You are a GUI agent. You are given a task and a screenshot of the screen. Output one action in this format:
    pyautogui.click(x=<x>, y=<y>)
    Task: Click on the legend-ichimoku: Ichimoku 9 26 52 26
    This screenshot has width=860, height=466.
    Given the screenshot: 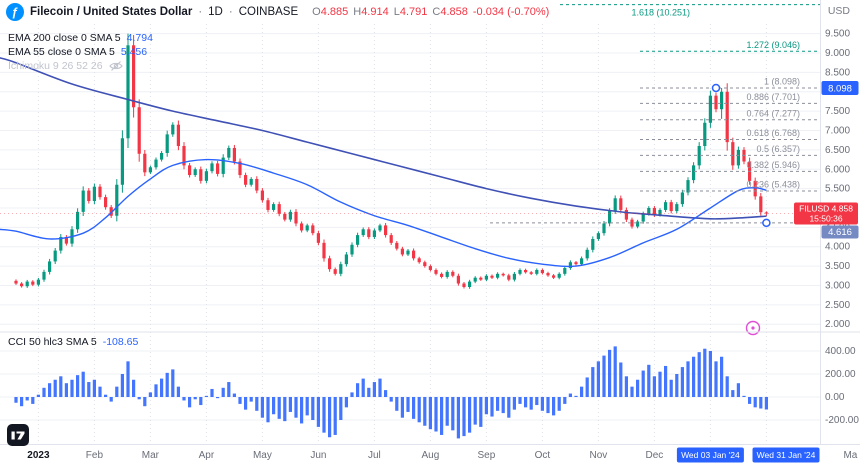 What is the action you would take?
    pyautogui.click(x=80, y=66)
    